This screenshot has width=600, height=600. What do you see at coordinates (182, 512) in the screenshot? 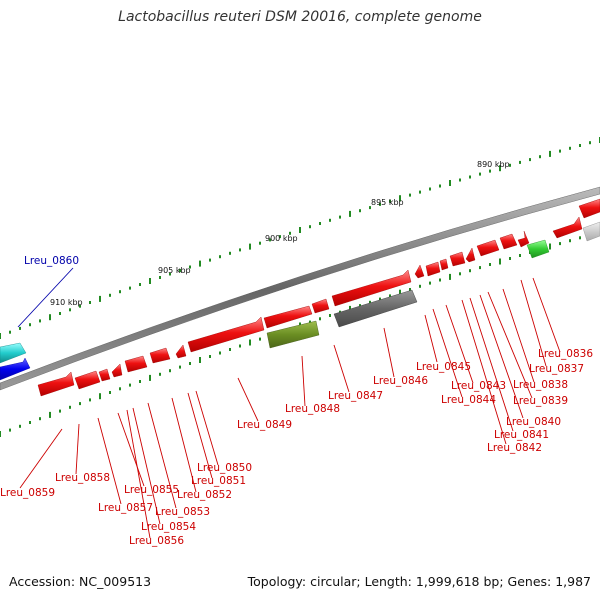
I see `gene-label-lreu-0853: Lreu_0853` at bounding box center [182, 512].